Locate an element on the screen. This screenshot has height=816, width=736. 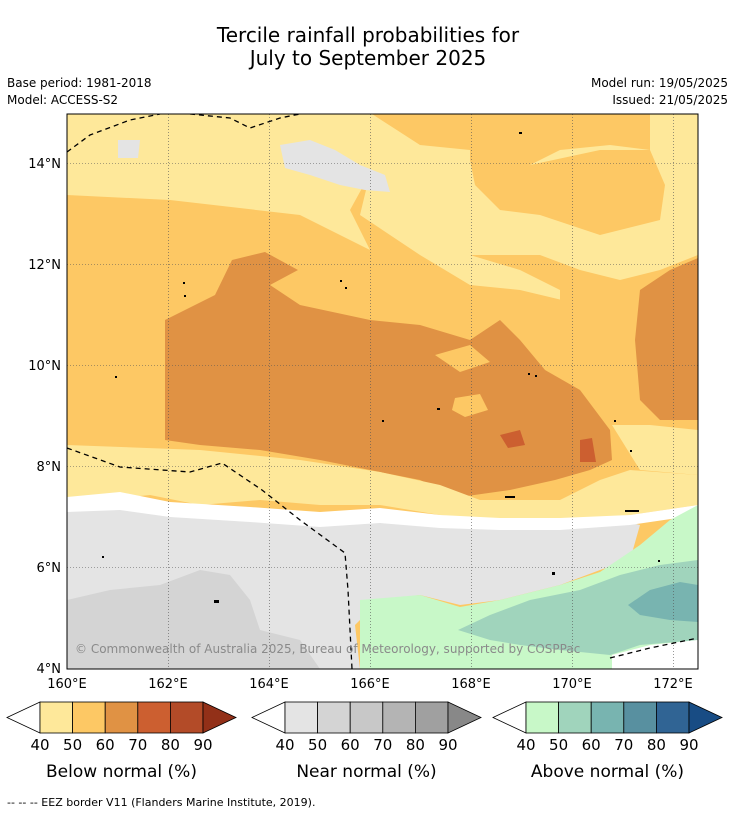
x-tick-label: 168°E is located at coordinates (471, 684).